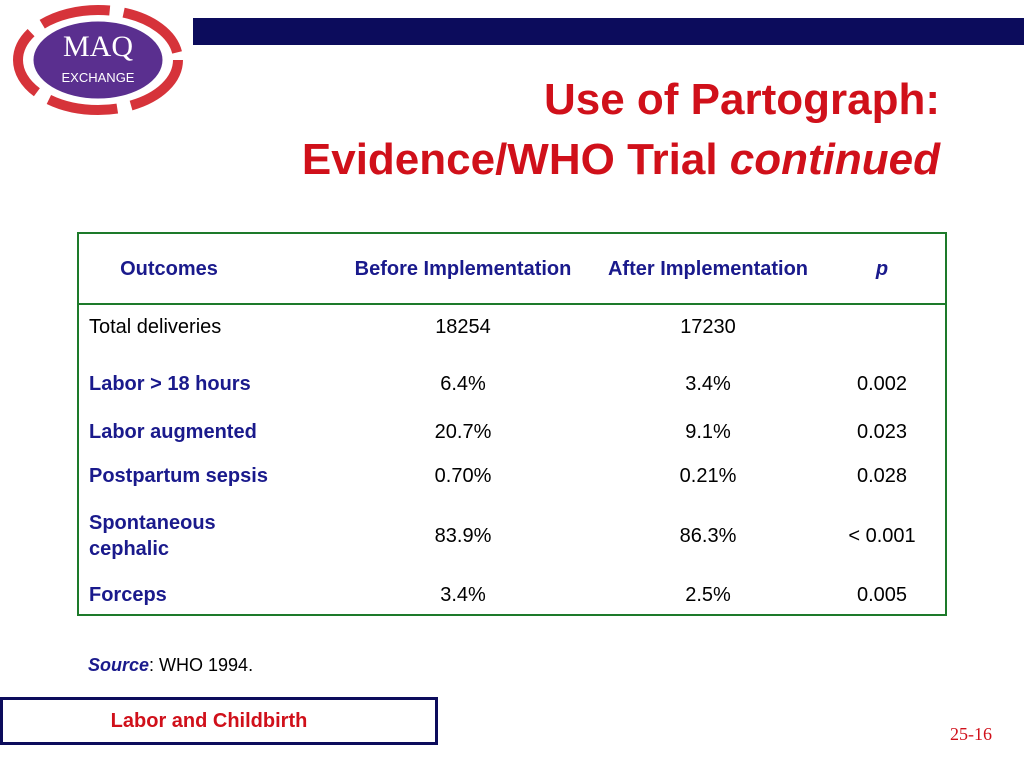  What do you see at coordinates (608, 31) in the screenshot?
I see `top-bar` at bounding box center [608, 31].